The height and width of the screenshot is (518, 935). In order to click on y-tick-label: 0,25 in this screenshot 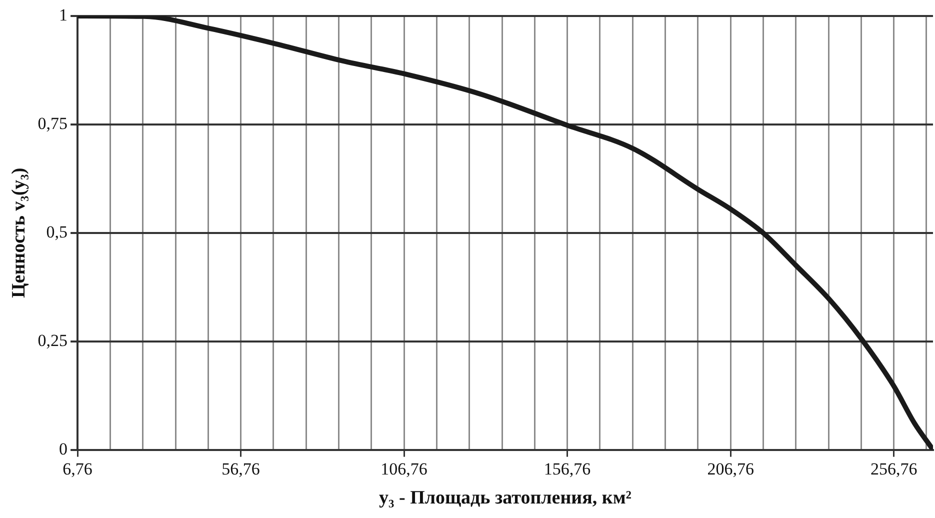, I will do `click(53, 340)`.